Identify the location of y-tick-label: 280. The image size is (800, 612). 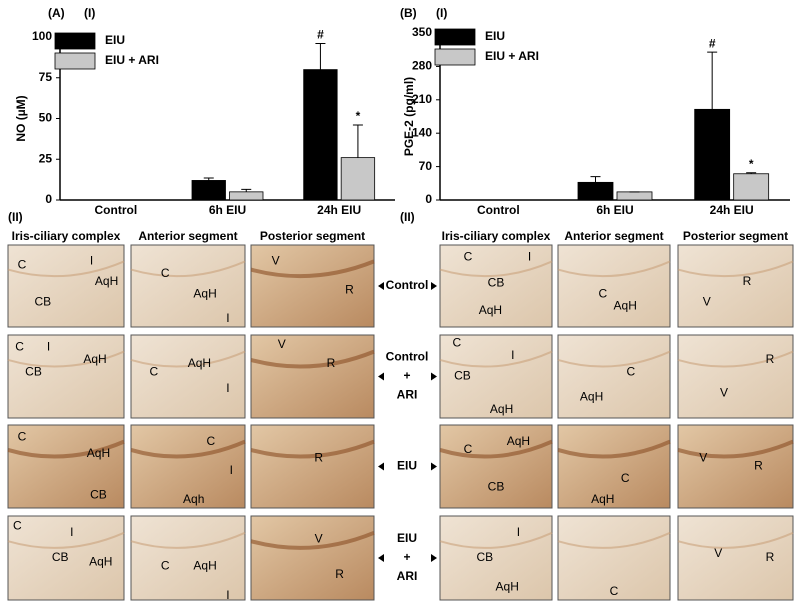
(422, 66).